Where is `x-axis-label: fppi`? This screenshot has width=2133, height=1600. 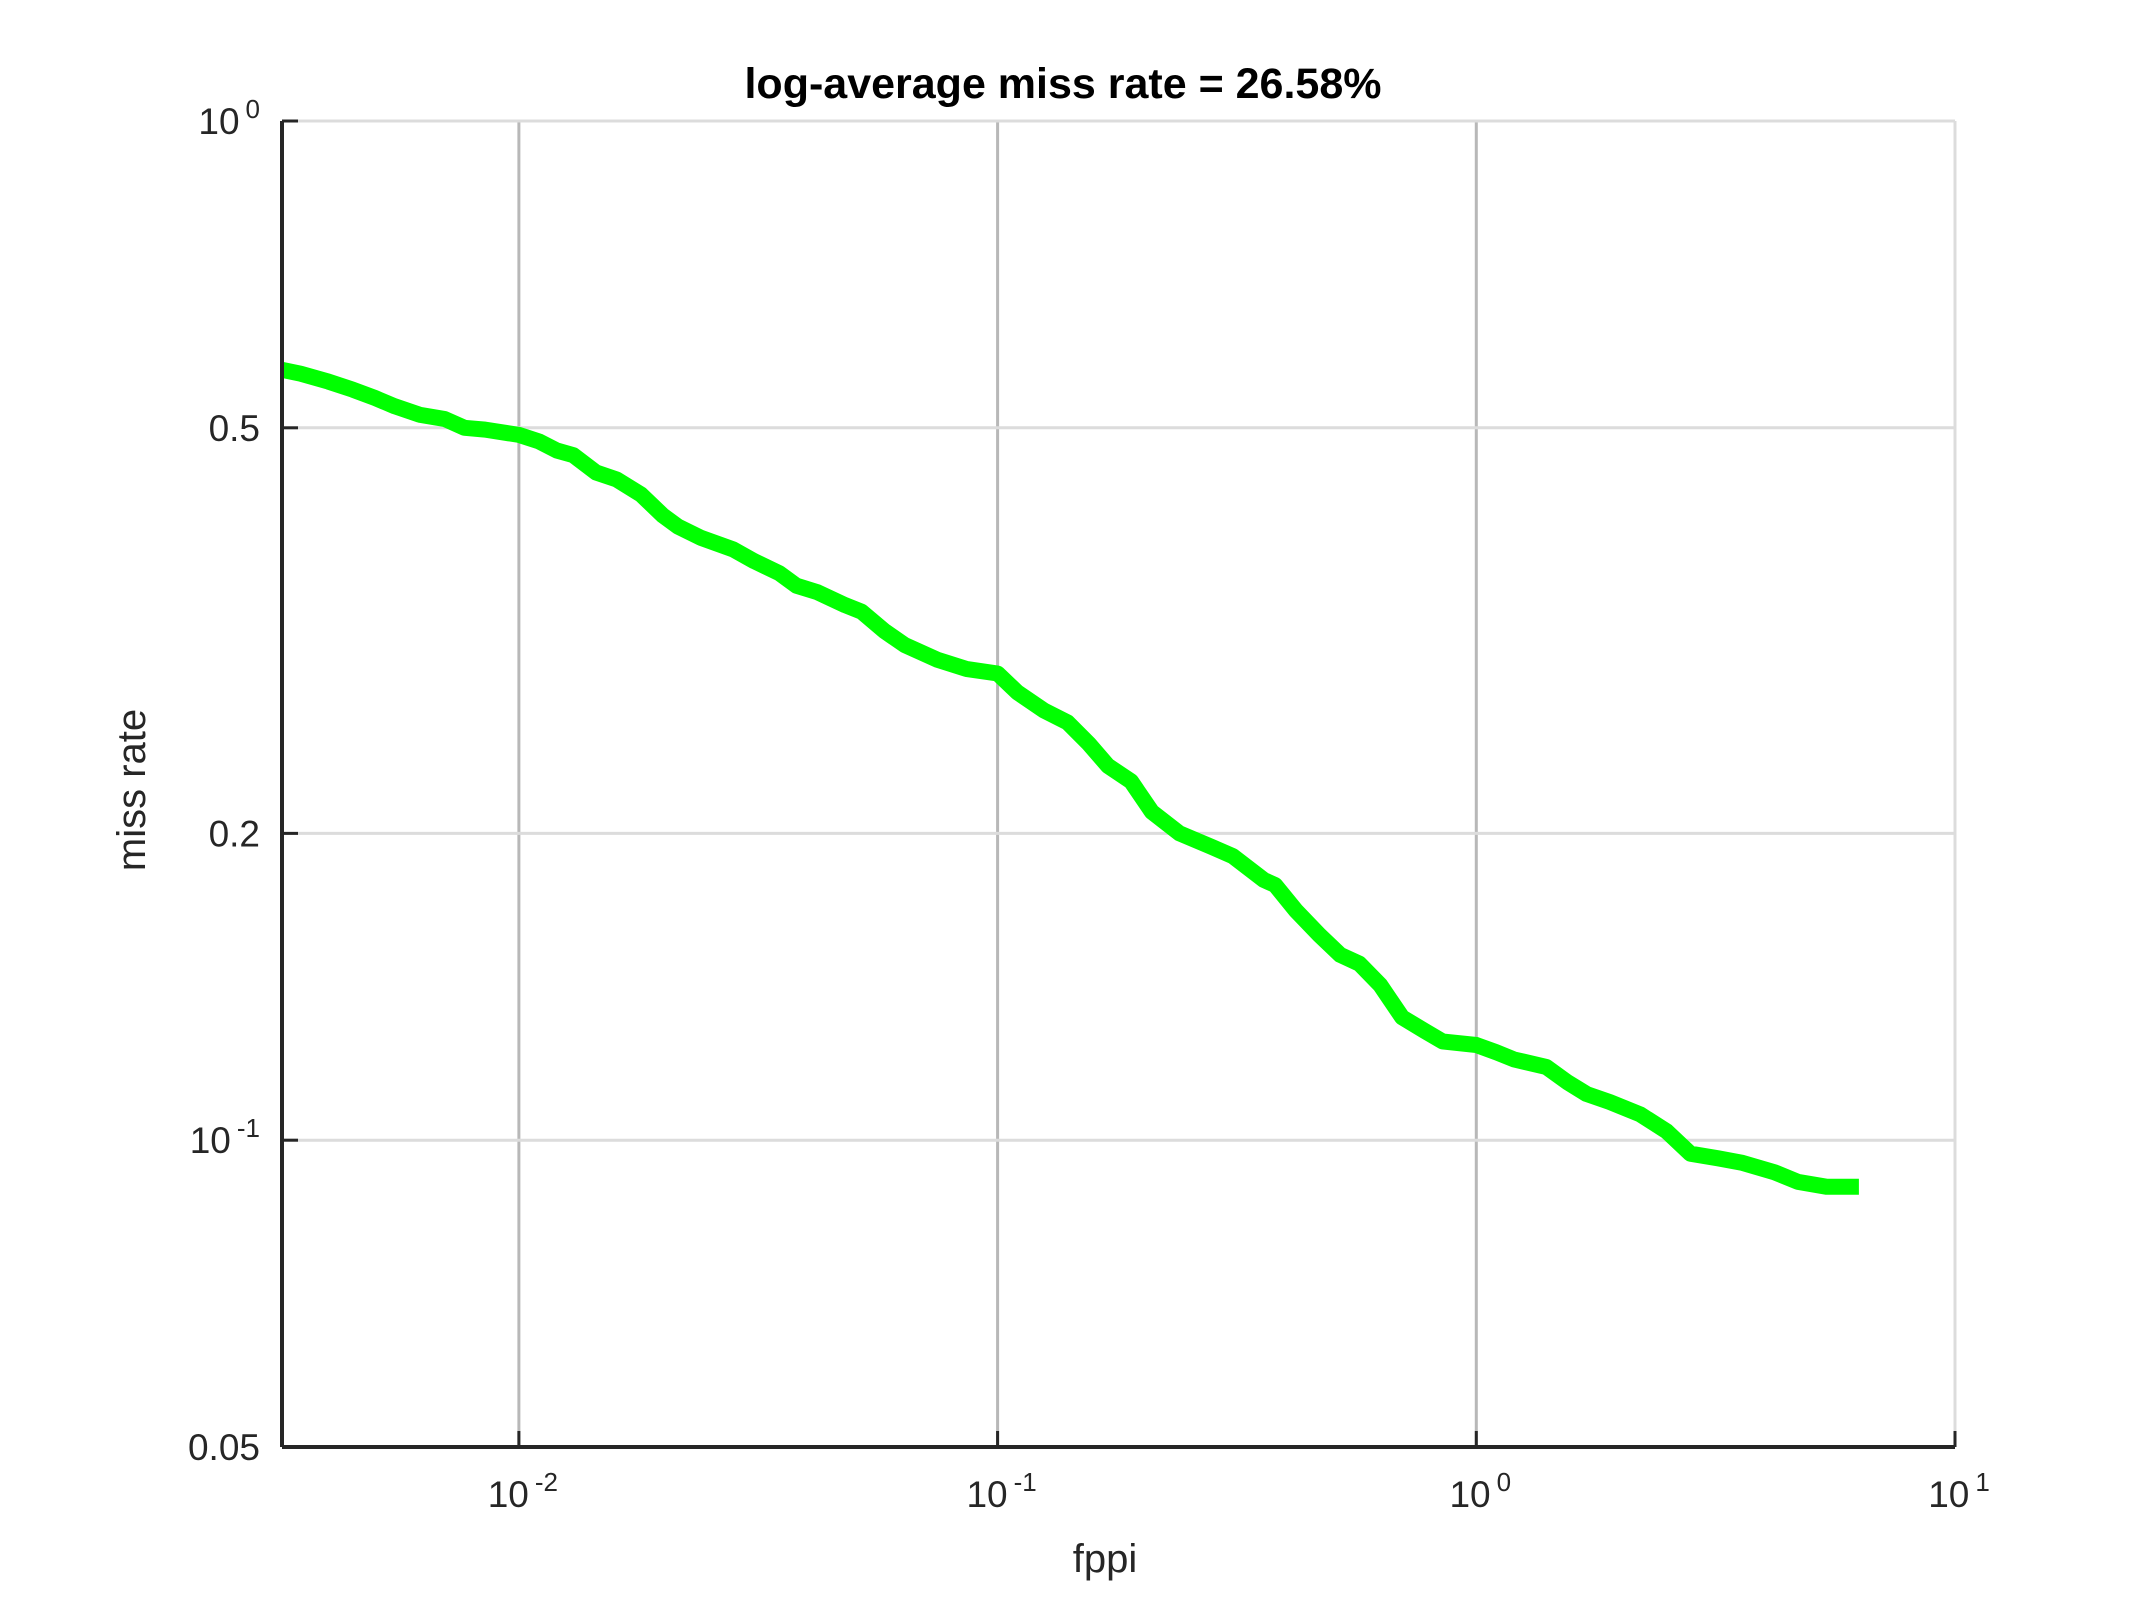
x-axis-label: fppi is located at coordinates (1105, 1559).